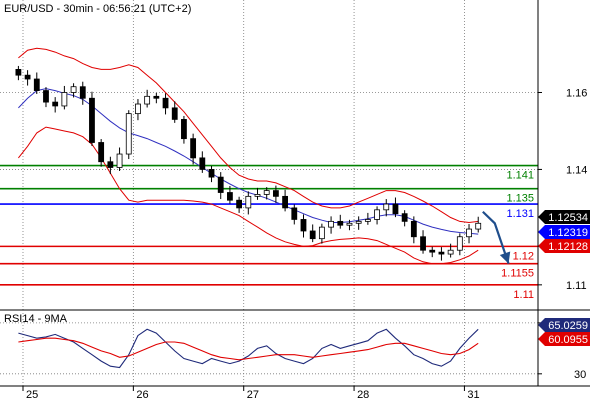  What do you see at coordinates (568, 233) in the screenshot?
I see `price-tag-label: 1.12319` at bounding box center [568, 233].